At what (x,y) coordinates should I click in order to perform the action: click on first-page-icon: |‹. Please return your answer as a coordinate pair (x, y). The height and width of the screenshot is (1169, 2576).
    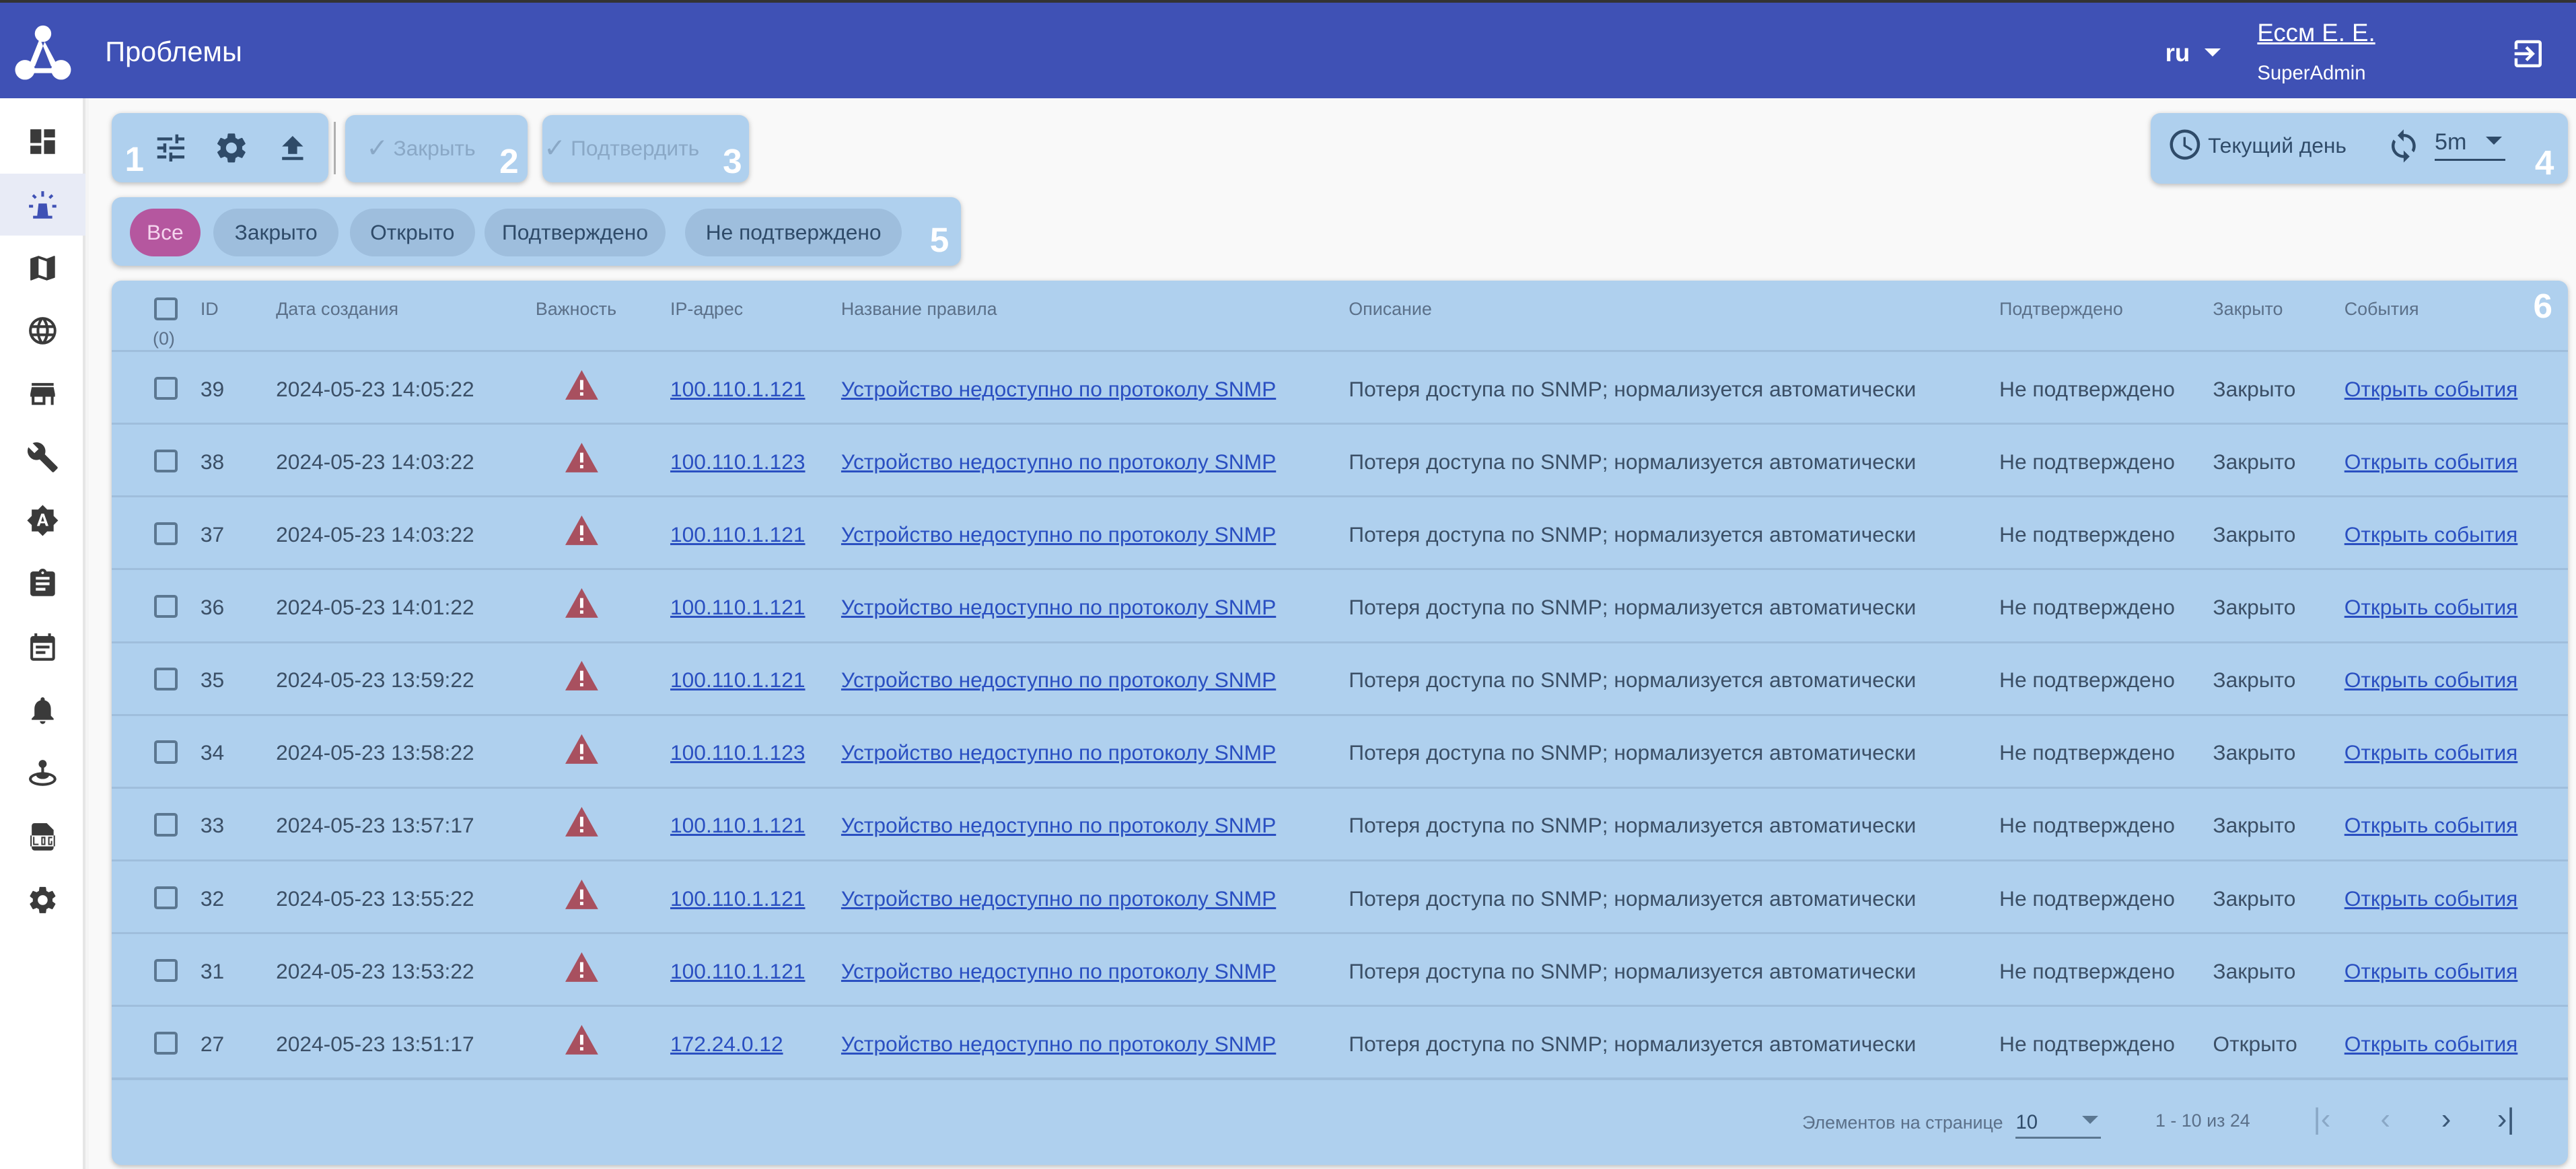
    Looking at the image, I should click on (2322, 1119).